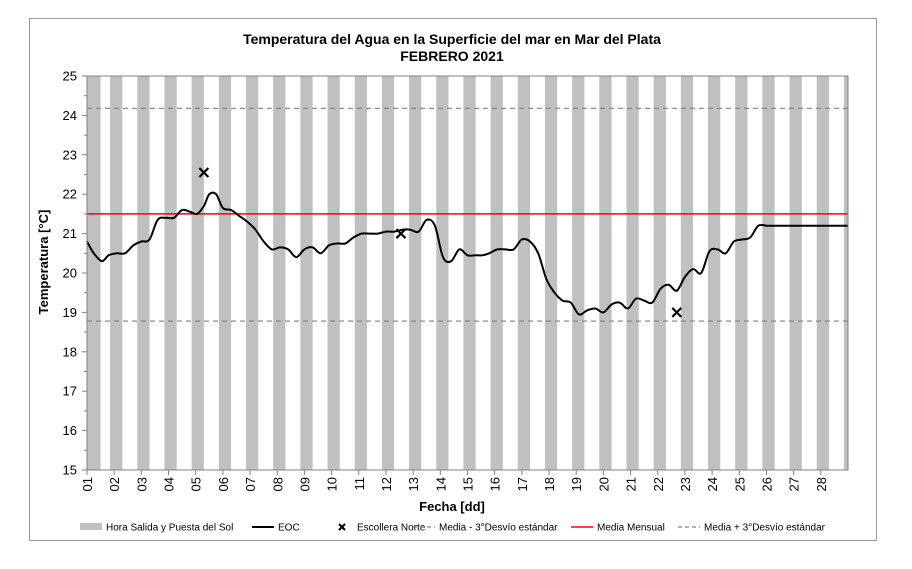  I want to click on legend-item-1: Hora Salida y Puesta del Sol, so click(156, 528).